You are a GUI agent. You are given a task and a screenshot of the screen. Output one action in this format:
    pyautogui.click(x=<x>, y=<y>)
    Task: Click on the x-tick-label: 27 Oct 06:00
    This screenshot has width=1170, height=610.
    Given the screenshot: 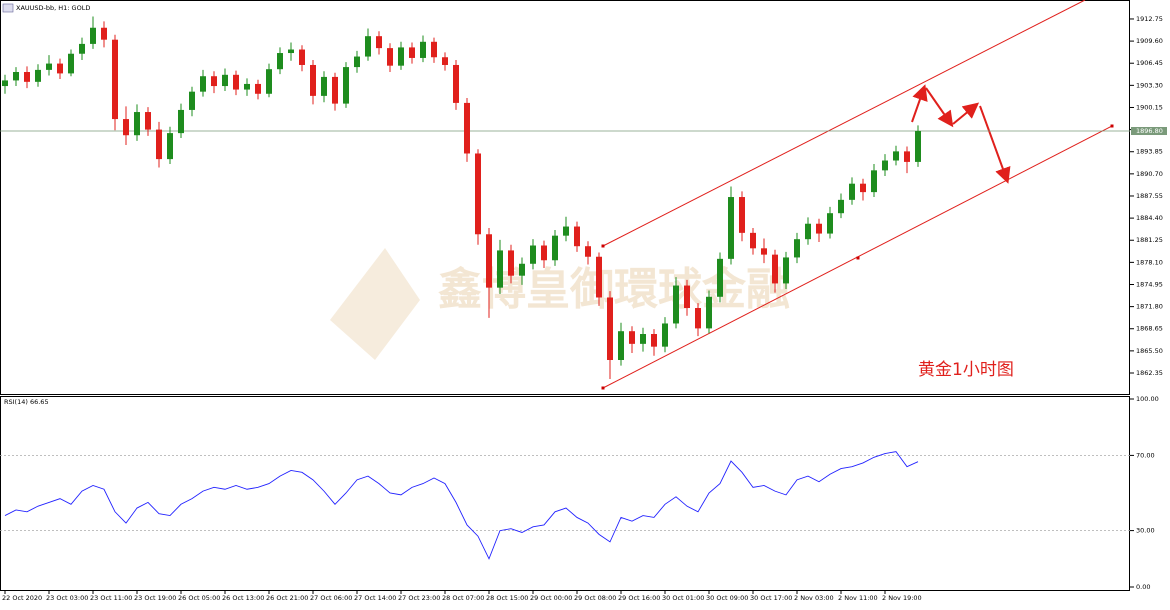 What is the action you would take?
    pyautogui.click(x=331, y=598)
    